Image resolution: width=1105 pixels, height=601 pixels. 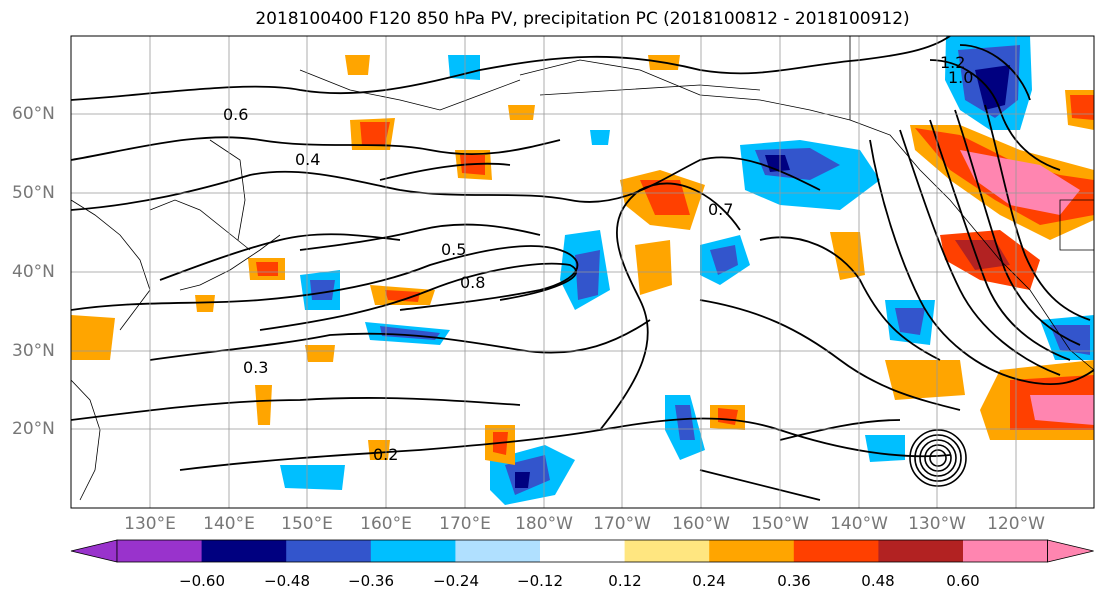 I want to click on lat-label-50n: 50°N, so click(x=33, y=193).